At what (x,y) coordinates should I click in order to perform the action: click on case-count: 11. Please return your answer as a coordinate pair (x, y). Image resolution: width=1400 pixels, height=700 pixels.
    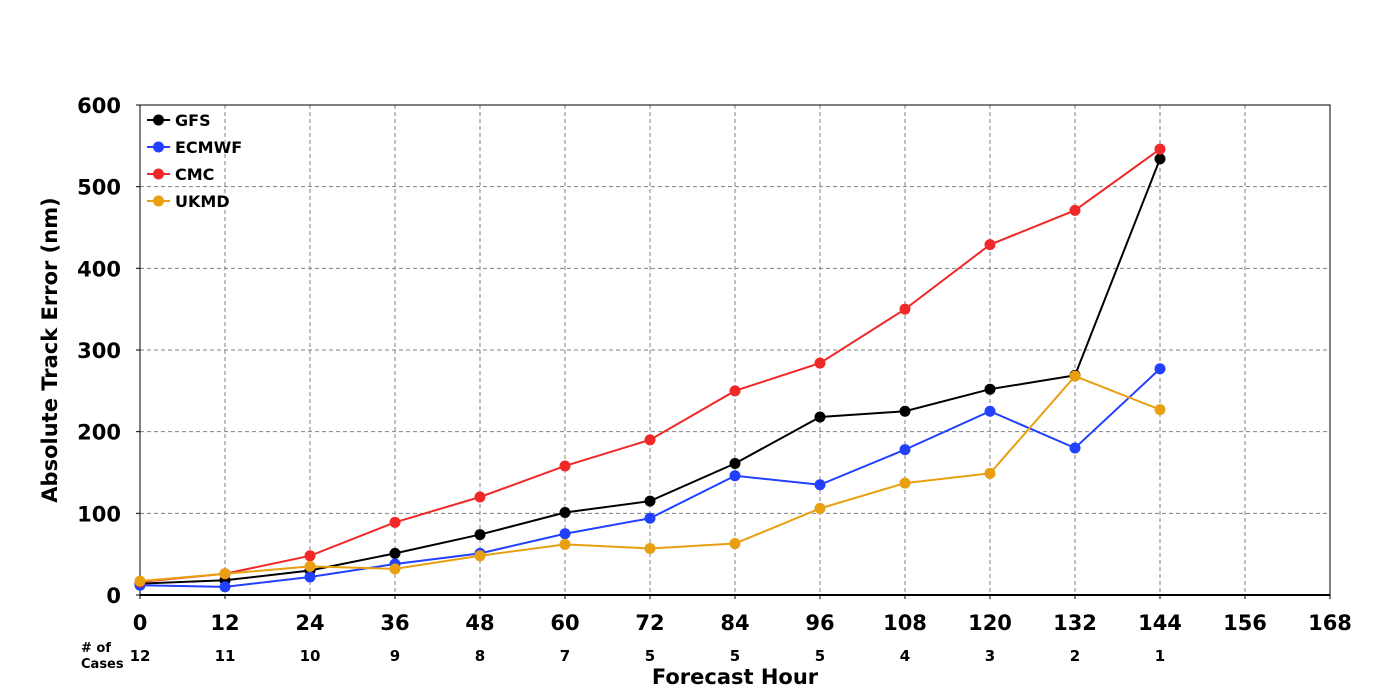
    Looking at the image, I should click on (225, 656).